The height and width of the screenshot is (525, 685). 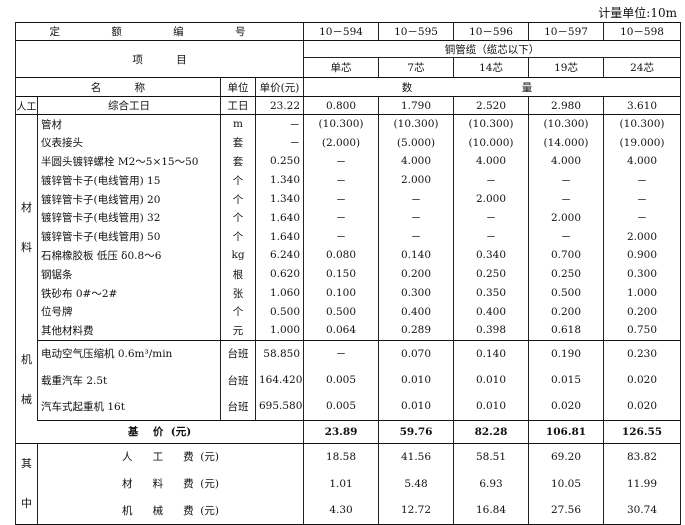 I want to click on value-cell: 0.350, so click(x=491, y=293).